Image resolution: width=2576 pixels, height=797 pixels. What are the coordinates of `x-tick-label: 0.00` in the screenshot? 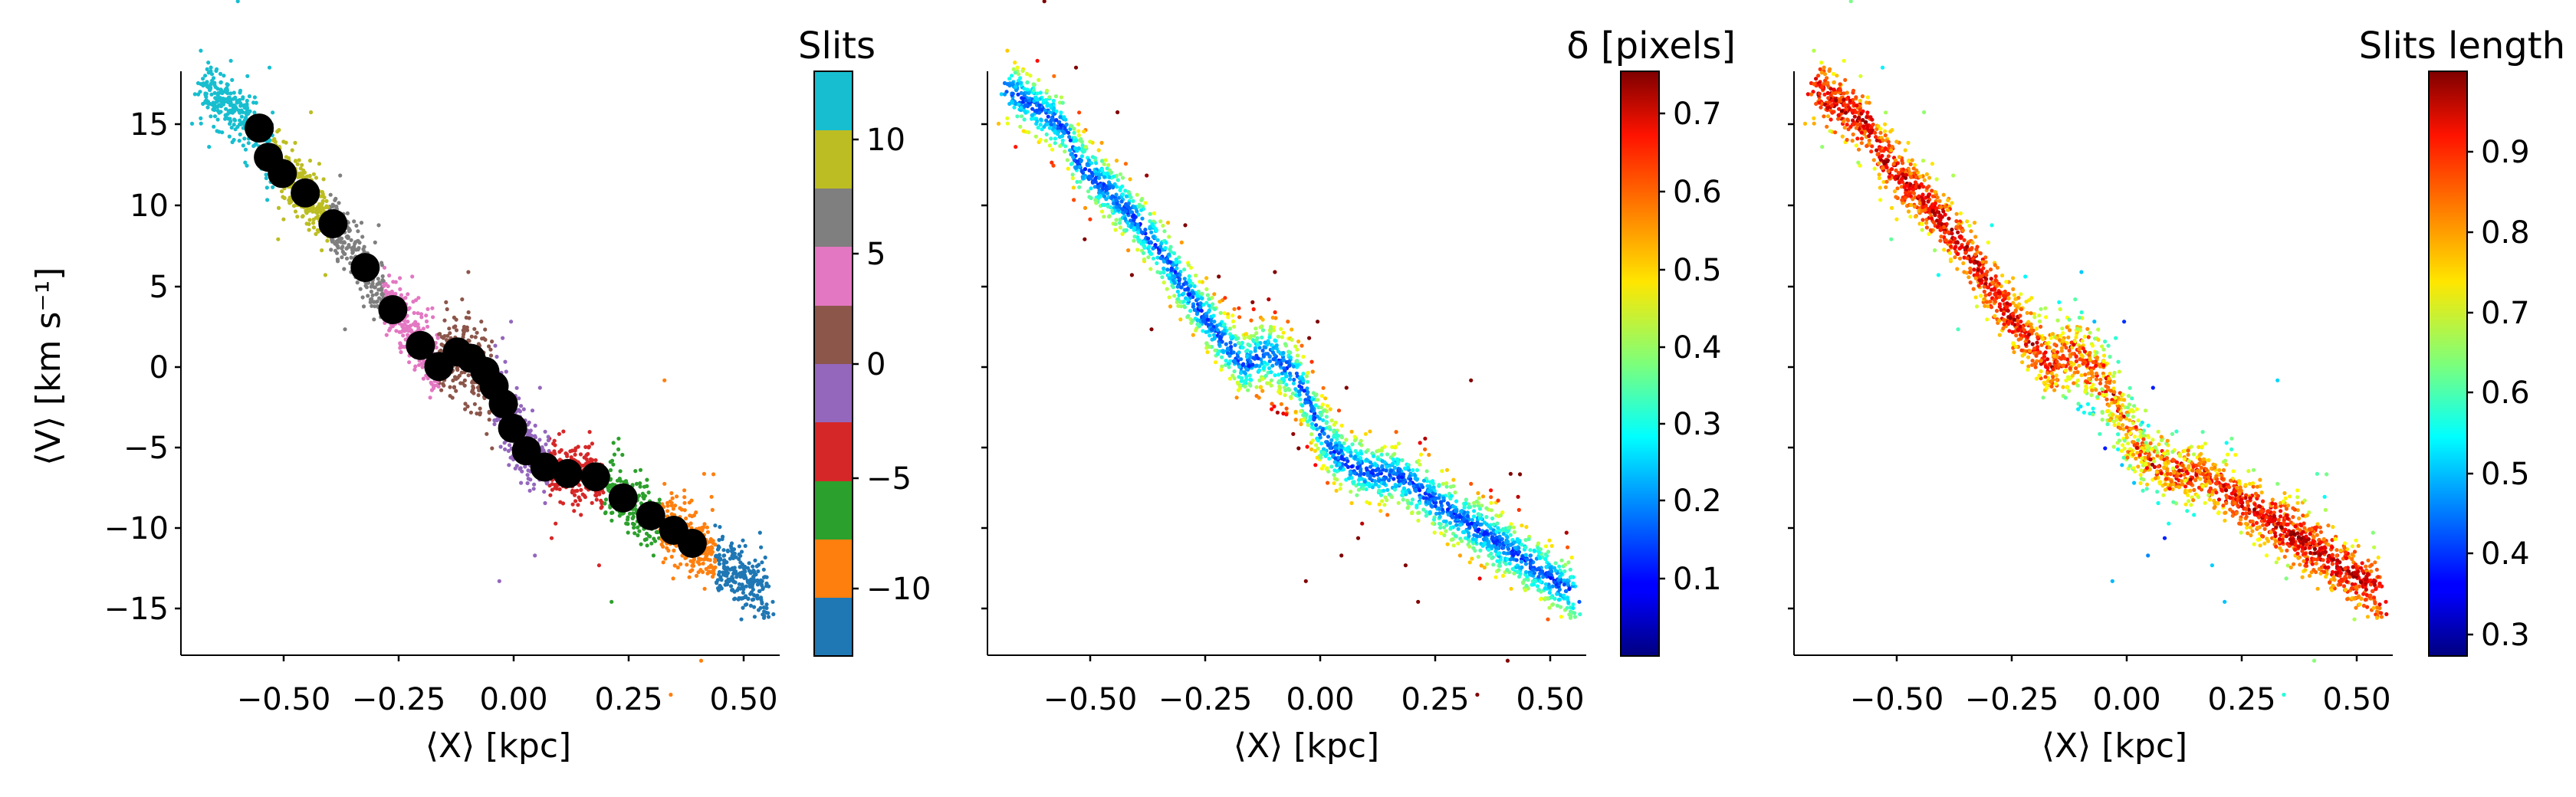 It's located at (513, 700).